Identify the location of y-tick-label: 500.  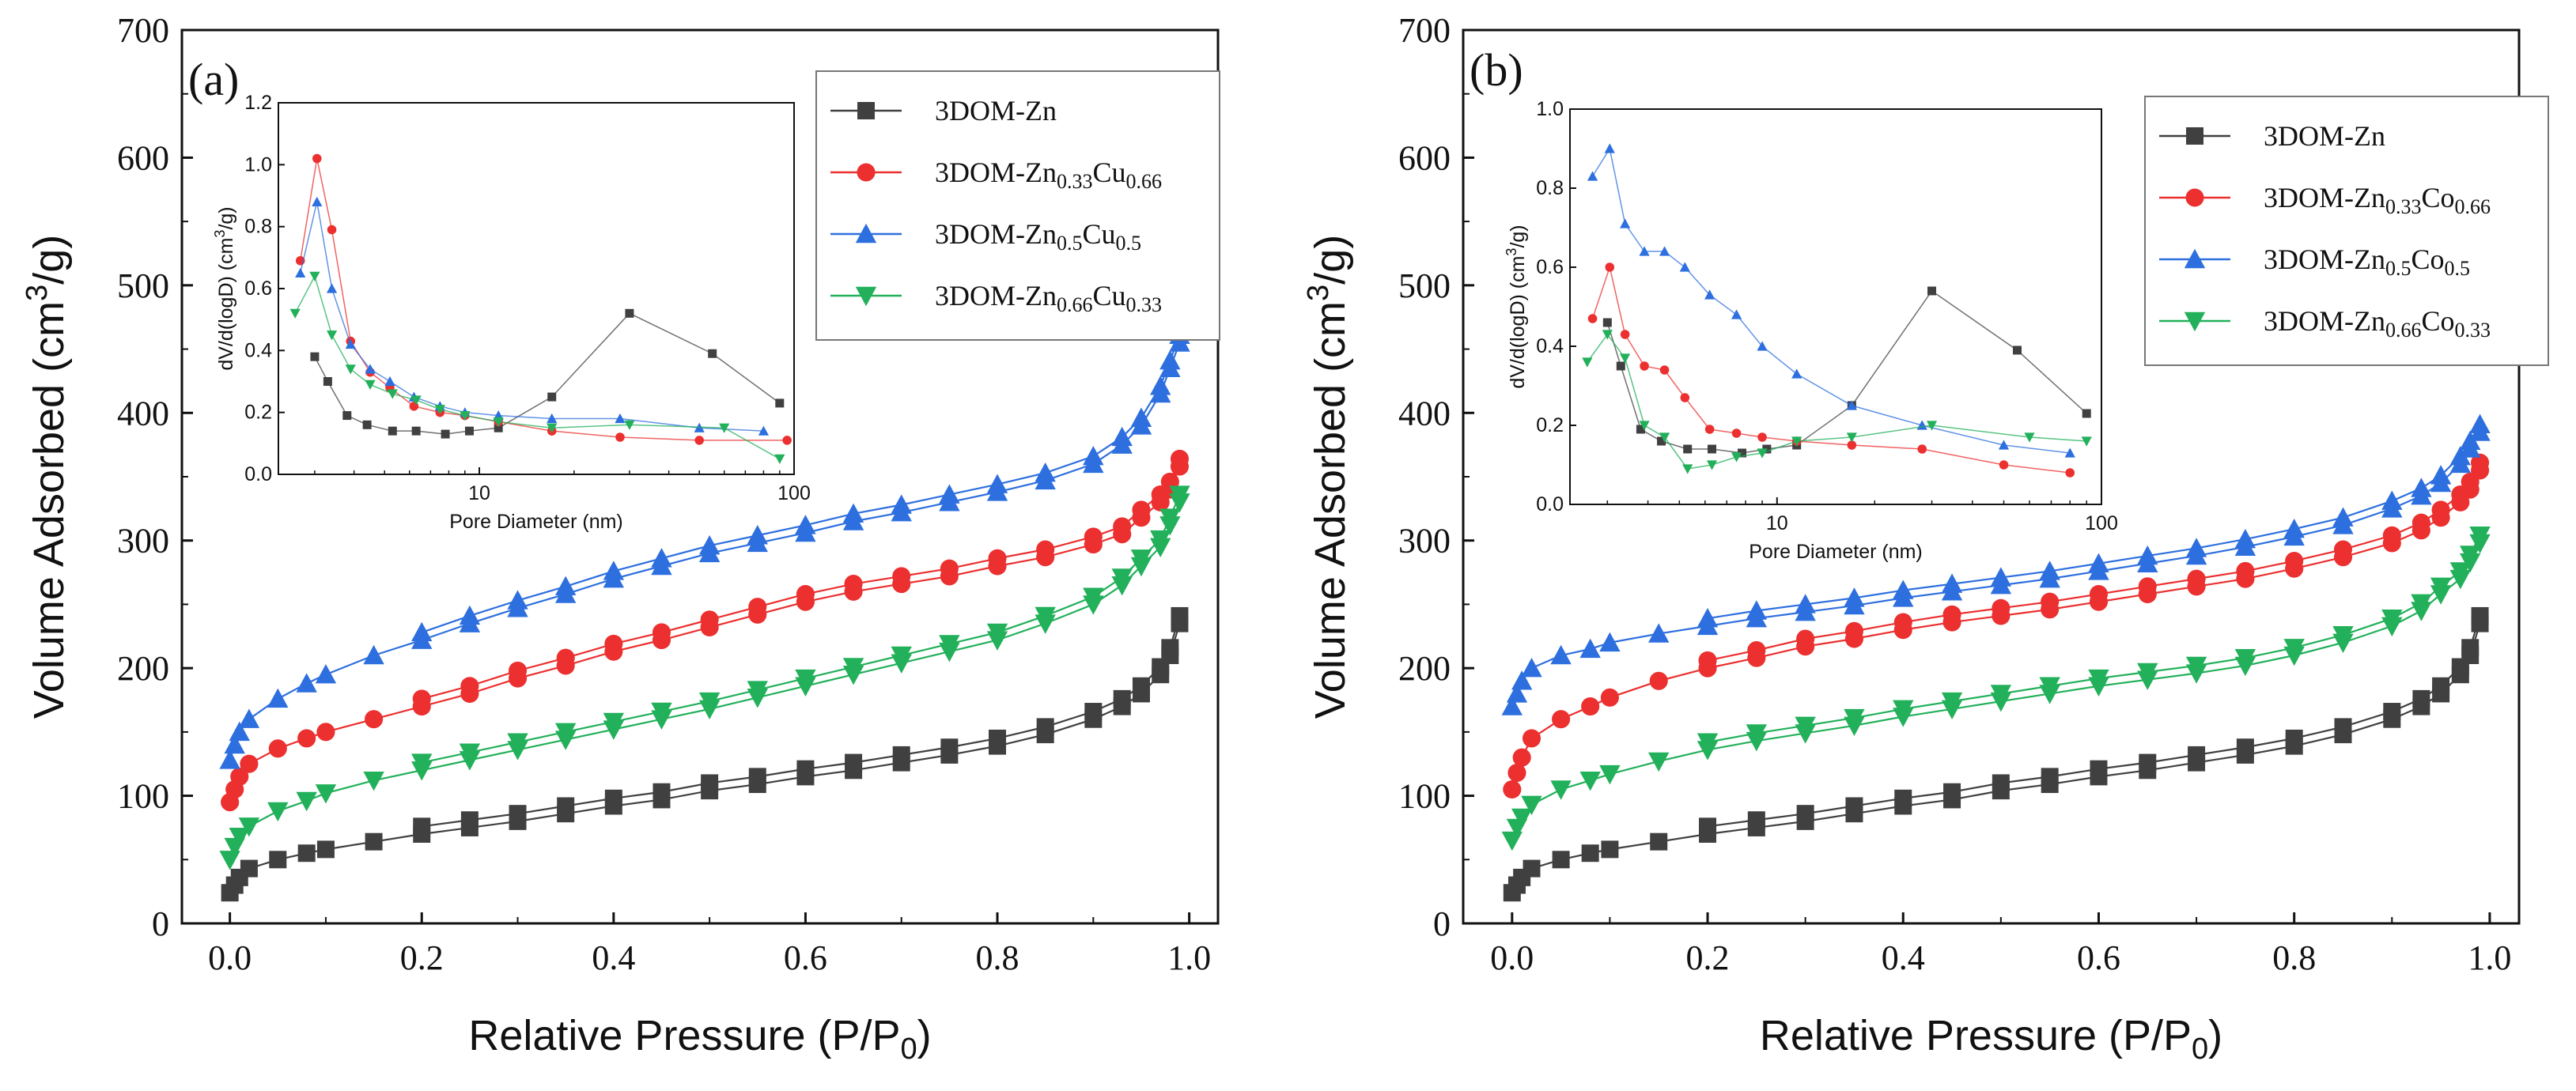
(143, 286).